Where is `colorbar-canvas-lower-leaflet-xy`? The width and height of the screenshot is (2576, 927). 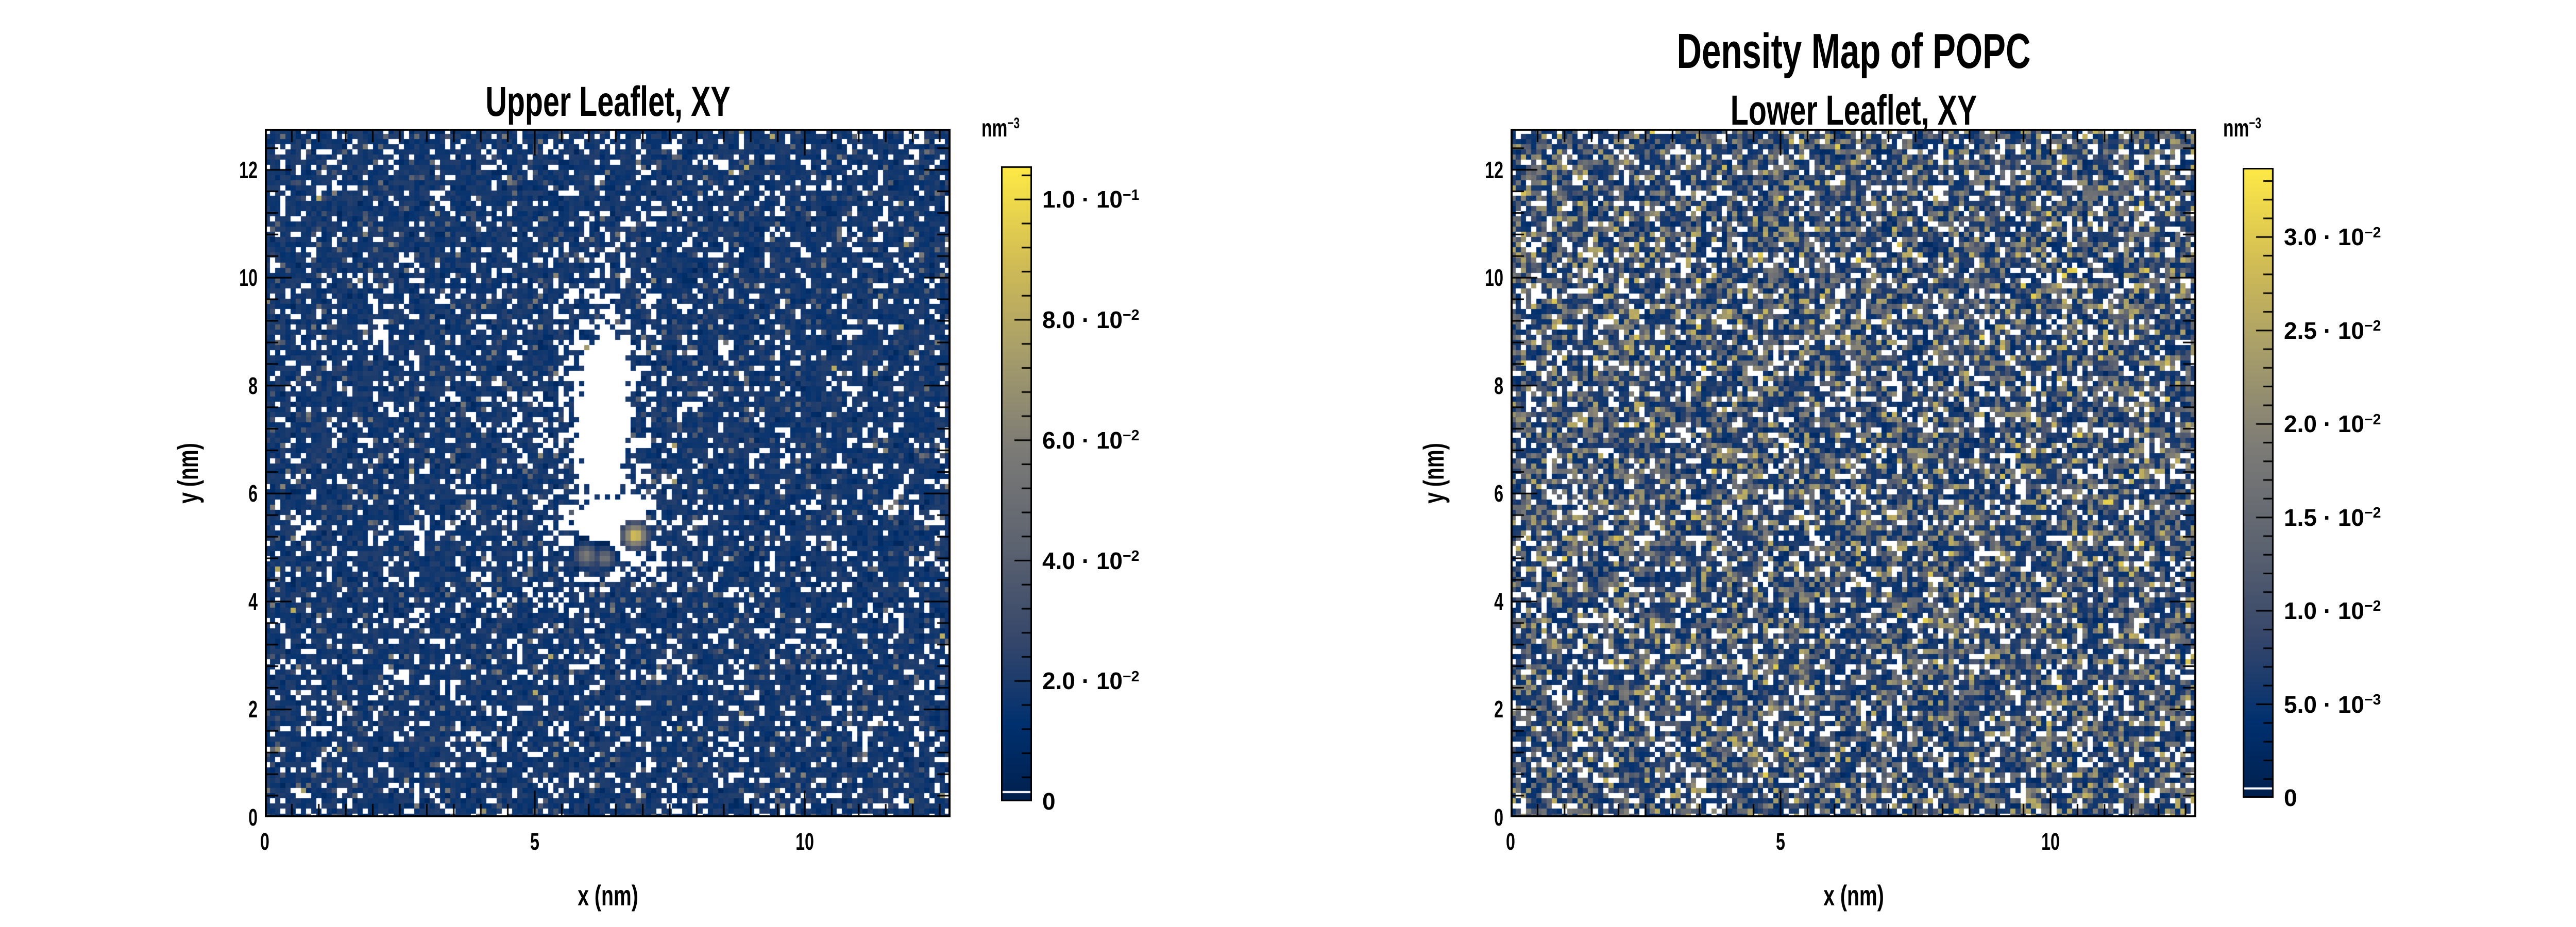 colorbar-canvas-lower-leaflet-xy is located at coordinates (2258, 483).